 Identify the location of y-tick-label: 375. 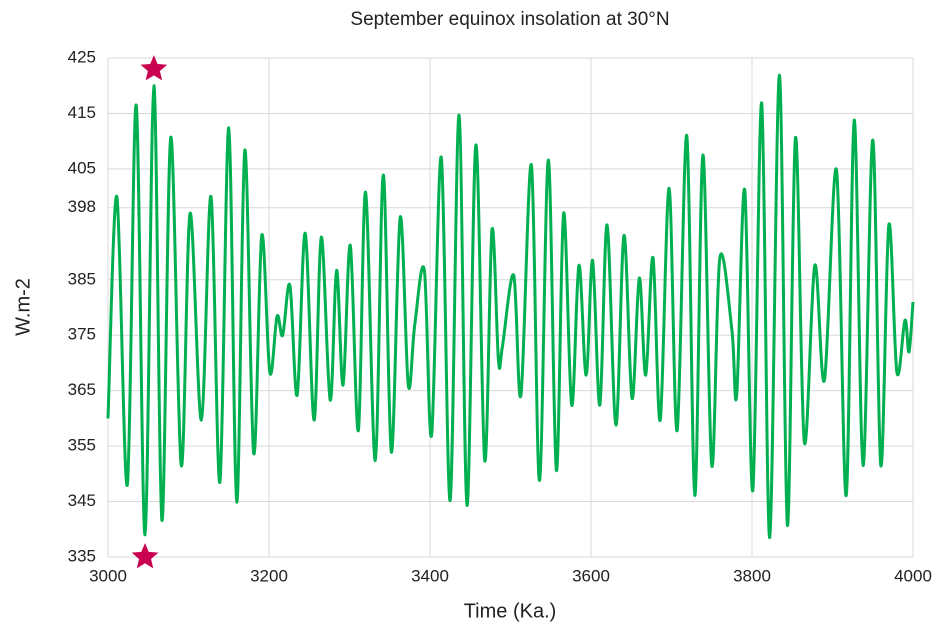
(82, 334).